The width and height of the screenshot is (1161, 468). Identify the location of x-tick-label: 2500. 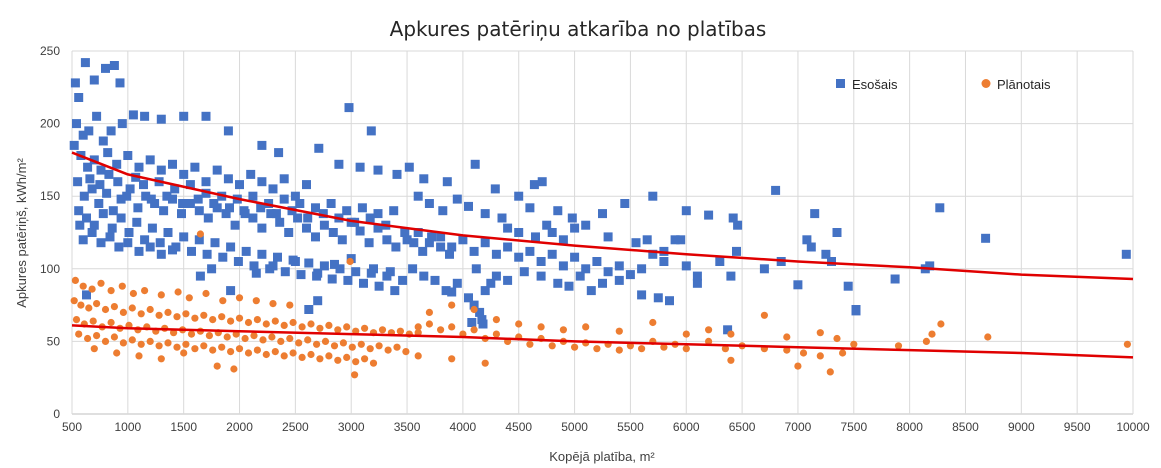
(295, 427).